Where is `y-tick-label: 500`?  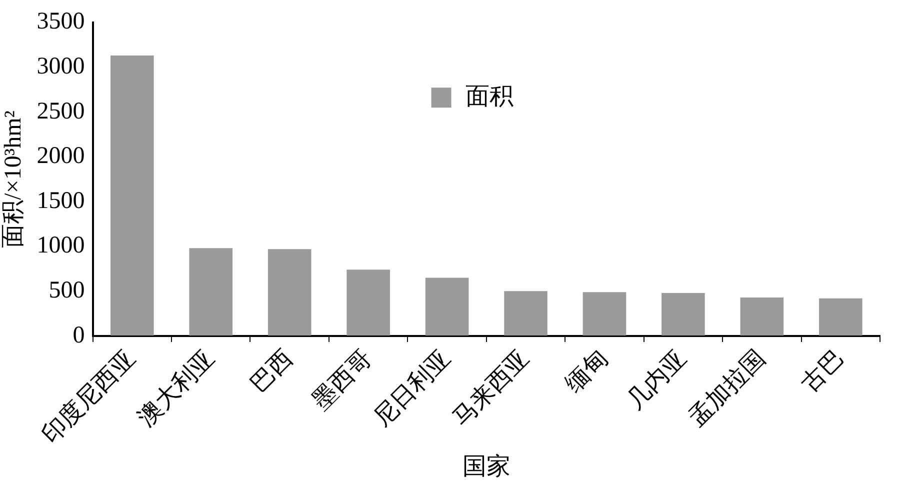 y-tick-label: 500 is located at coordinates (66, 290).